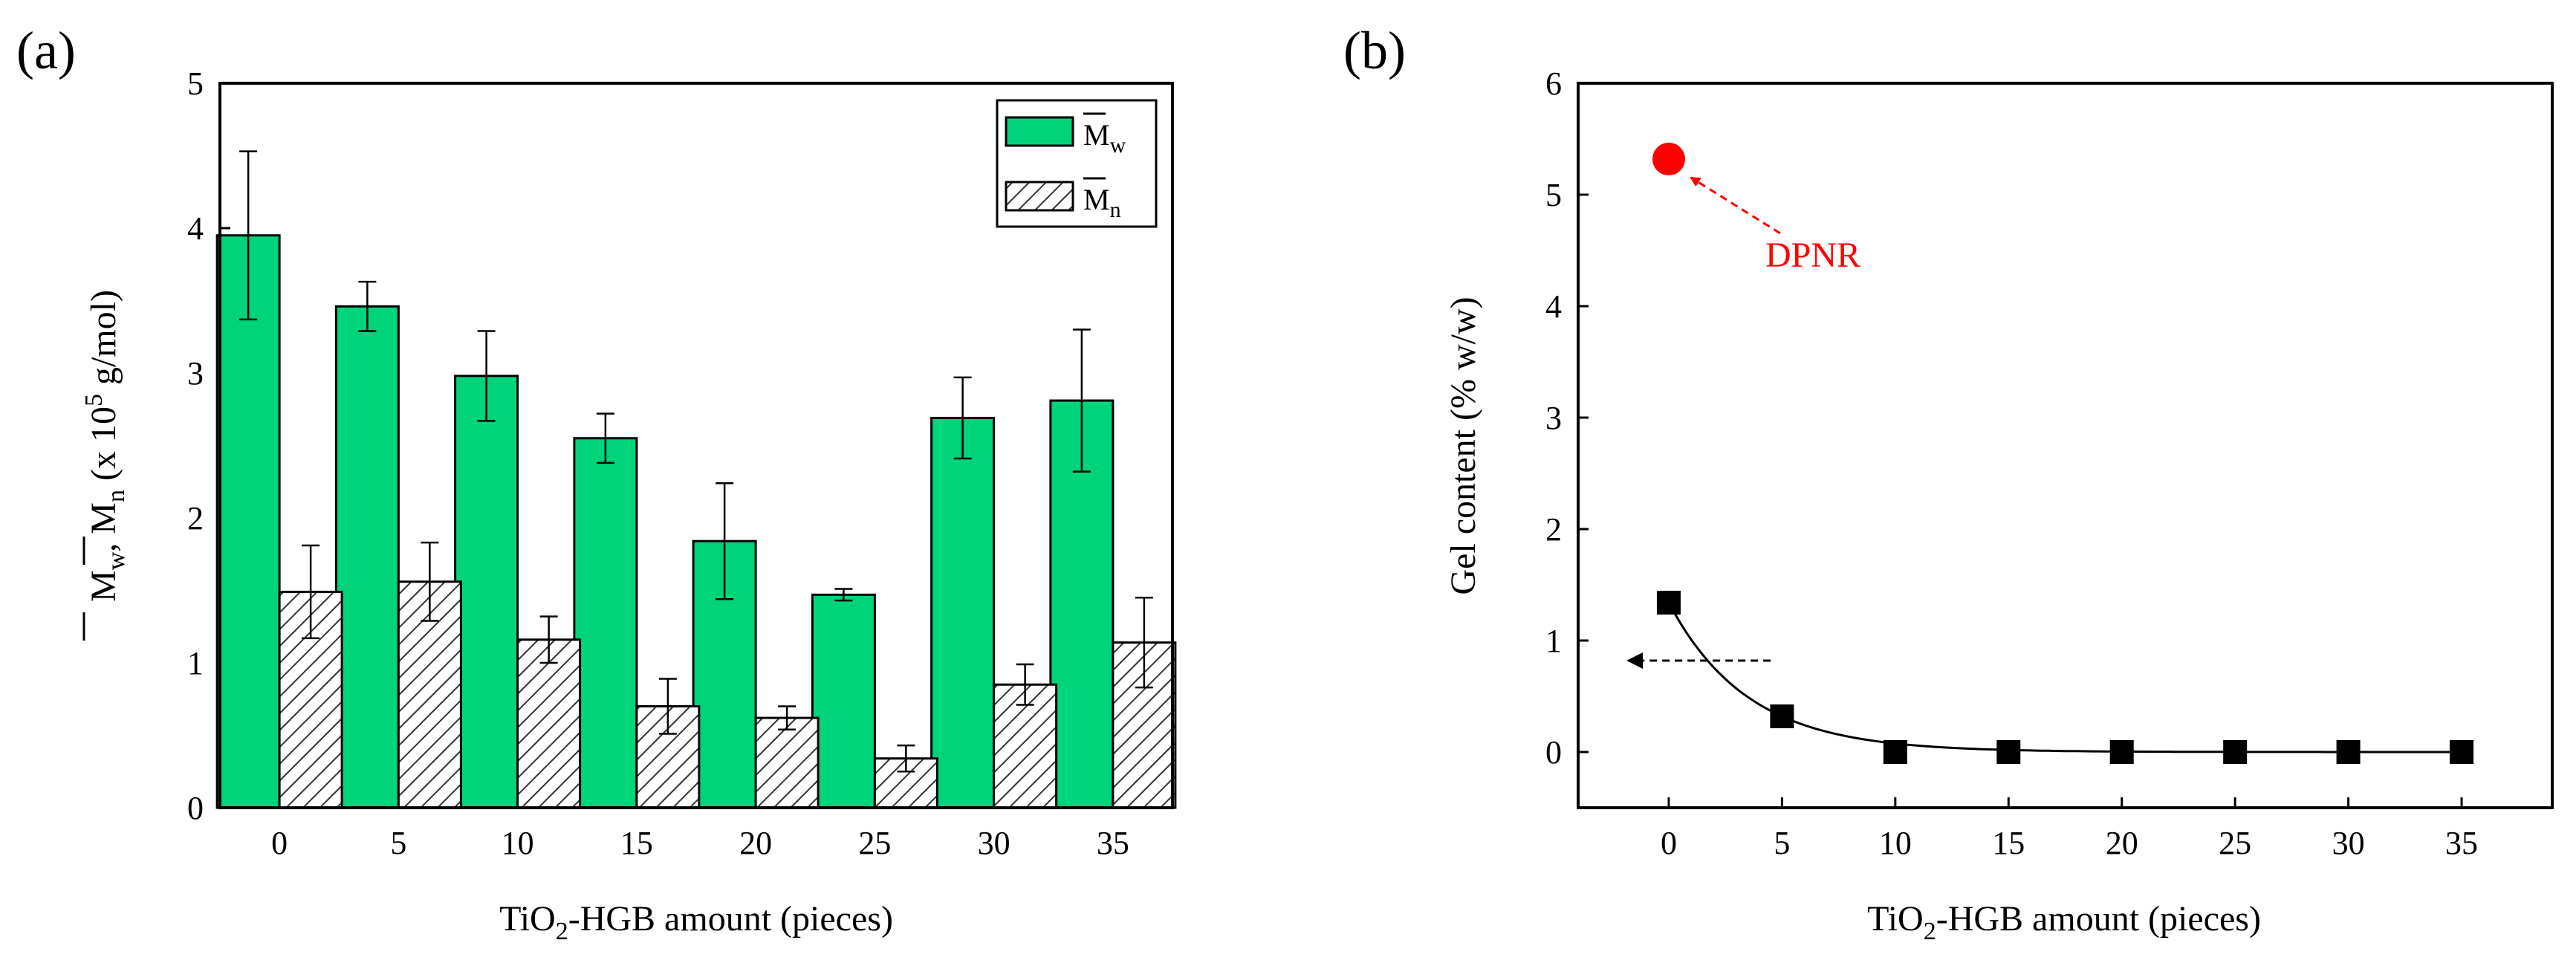 The height and width of the screenshot is (969, 2576). Describe the element at coordinates (1039, 196) in the screenshot. I see `legend-swatch-mn` at that location.